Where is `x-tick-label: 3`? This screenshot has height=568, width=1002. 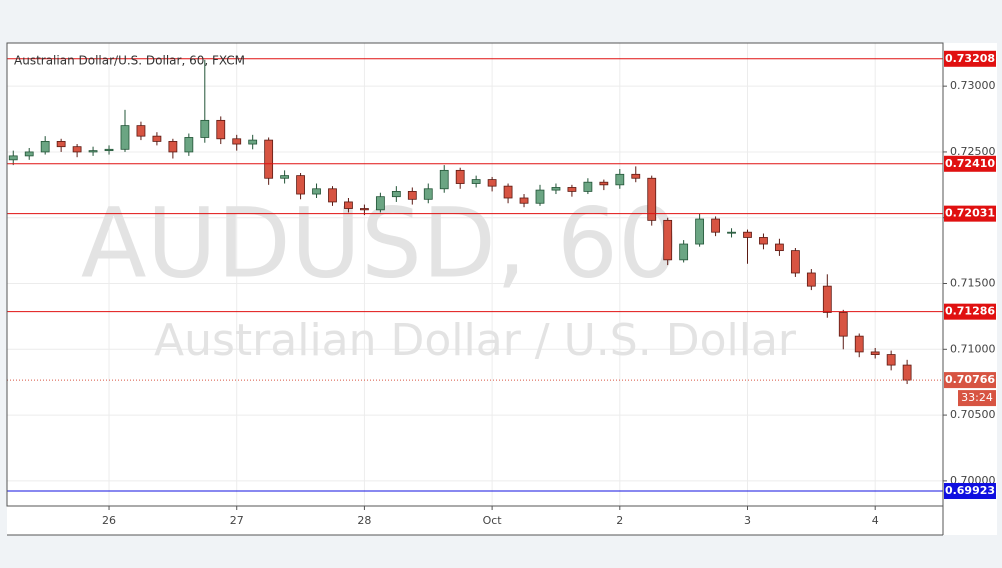 x-tick-label: 3 is located at coordinates (747, 520).